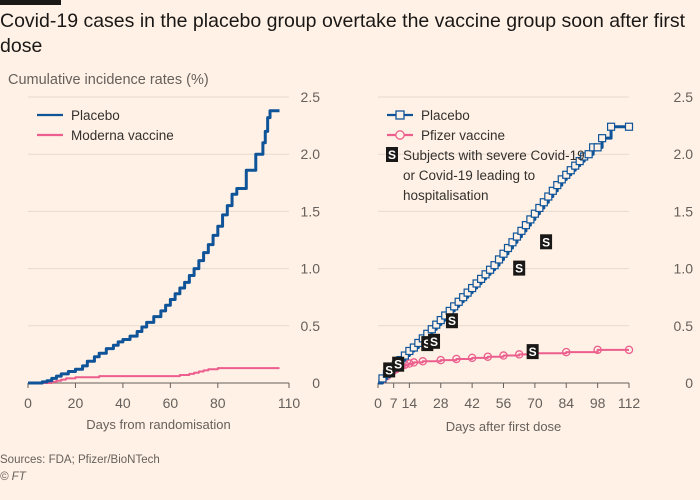  I want to click on credit-note: © FT, so click(13, 477).